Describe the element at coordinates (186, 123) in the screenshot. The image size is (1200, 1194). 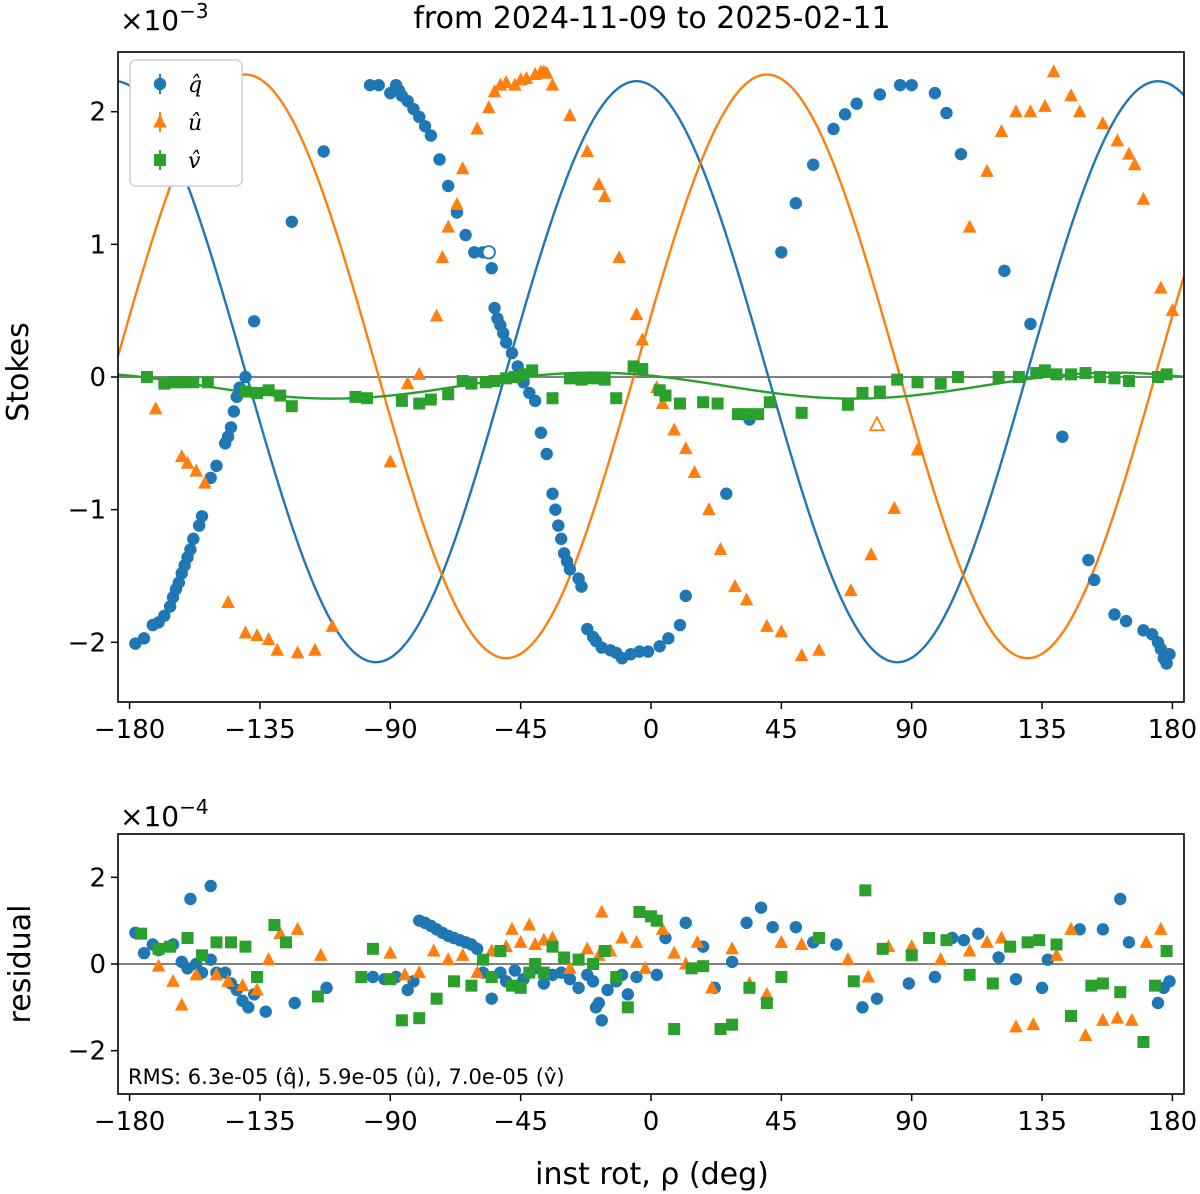
I see `legend-box` at that location.